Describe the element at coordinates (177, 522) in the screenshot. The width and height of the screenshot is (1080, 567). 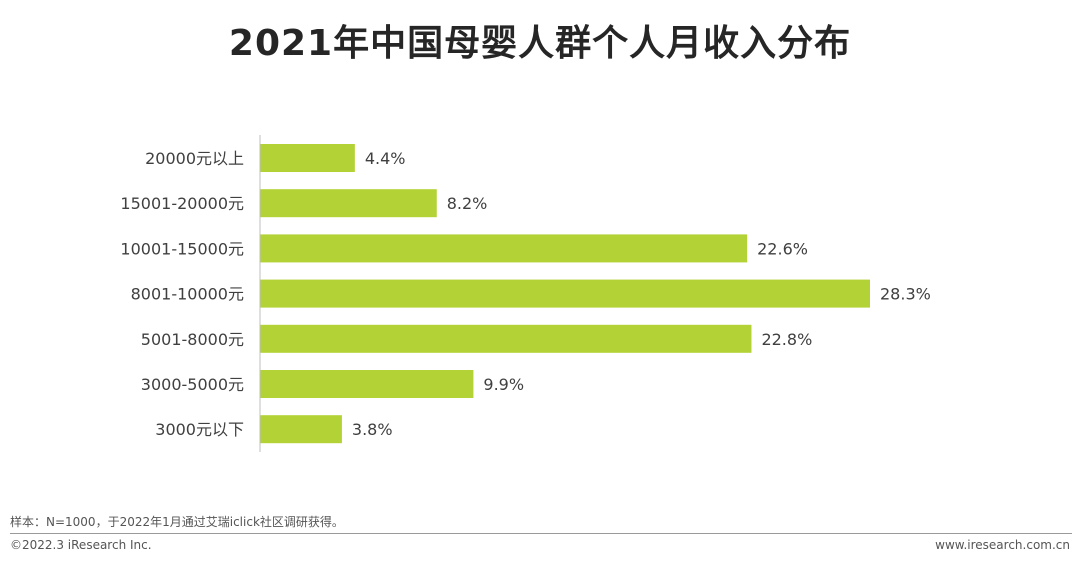
I see `sample-note: 样本：N=1000，于2022年1月通过艾瑞iclick社区调研获得。` at that location.